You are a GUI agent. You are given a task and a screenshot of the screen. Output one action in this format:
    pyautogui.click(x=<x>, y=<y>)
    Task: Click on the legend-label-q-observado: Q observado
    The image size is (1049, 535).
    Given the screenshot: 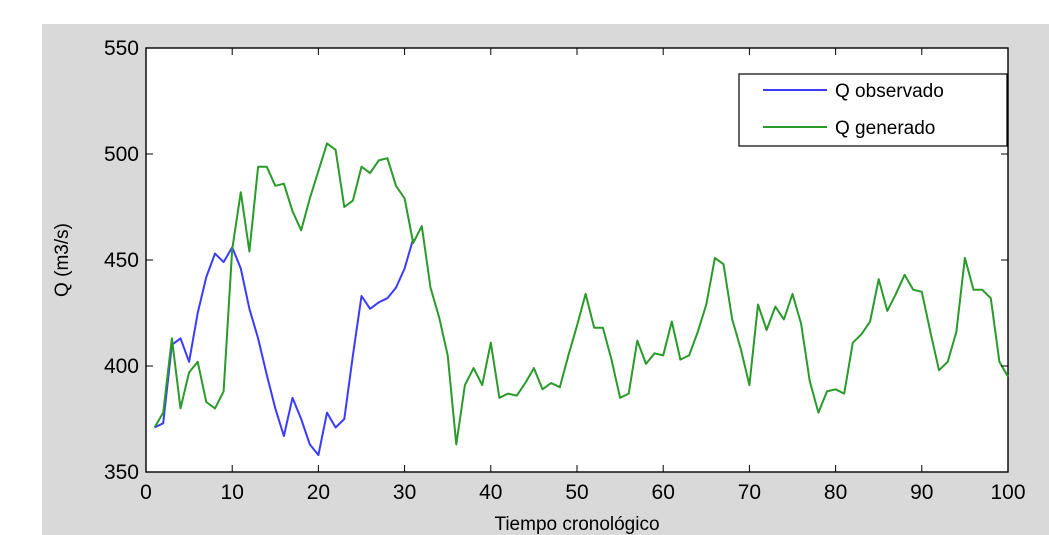 What is the action you would take?
    pyautogui.click(x=889, y=91)
    